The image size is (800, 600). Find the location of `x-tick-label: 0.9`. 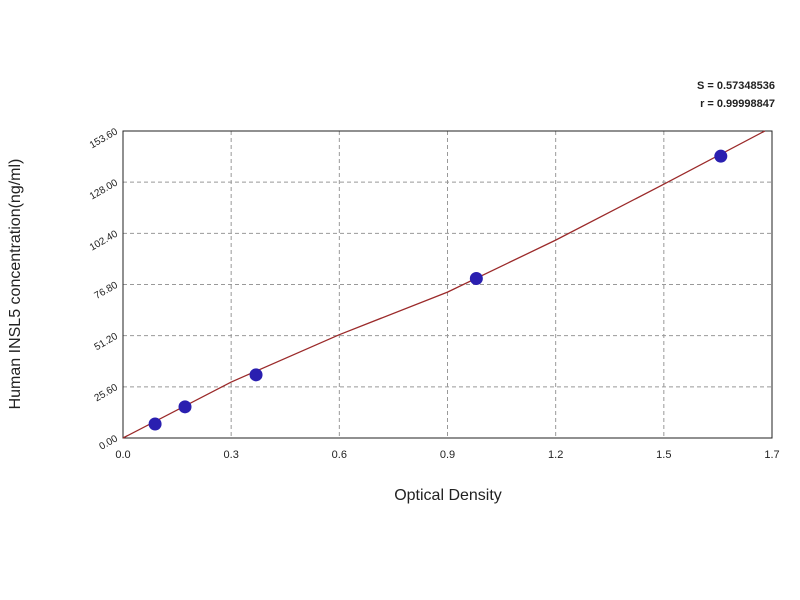

x-tick-label: 0.9 is located at coordinates (447, 455).